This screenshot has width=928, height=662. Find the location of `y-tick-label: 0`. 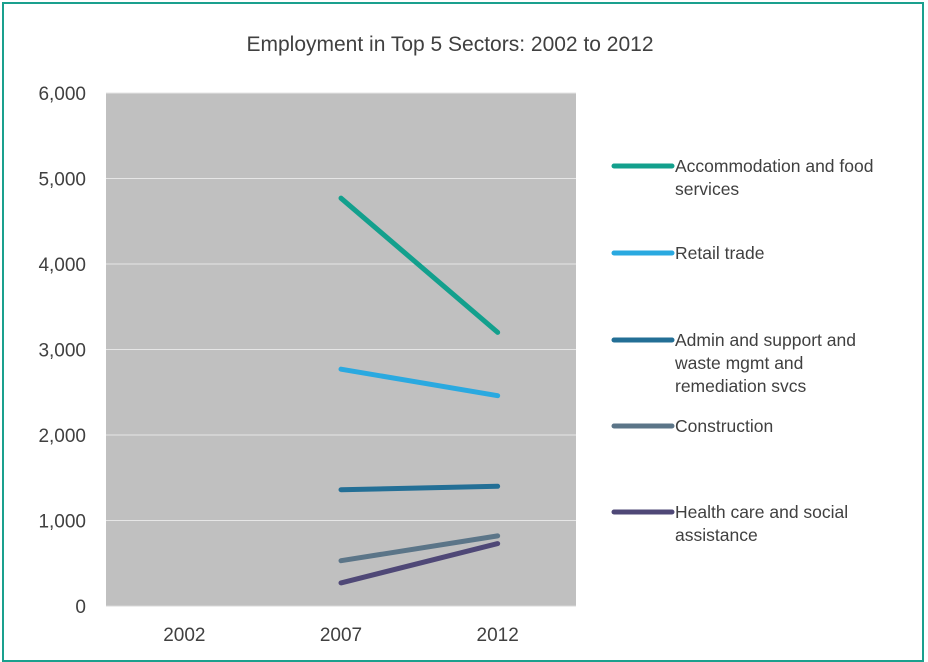

y-tick-label: 0 is located at coordinates (80, 607).